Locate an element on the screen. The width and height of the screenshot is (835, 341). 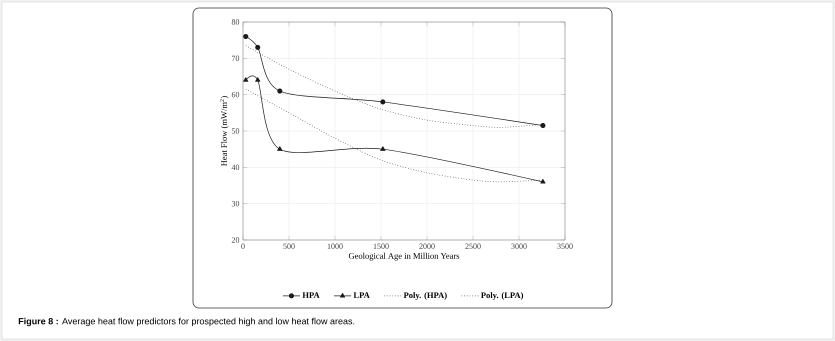
y-tick-label: 80 is located at coordinates (236, 22).